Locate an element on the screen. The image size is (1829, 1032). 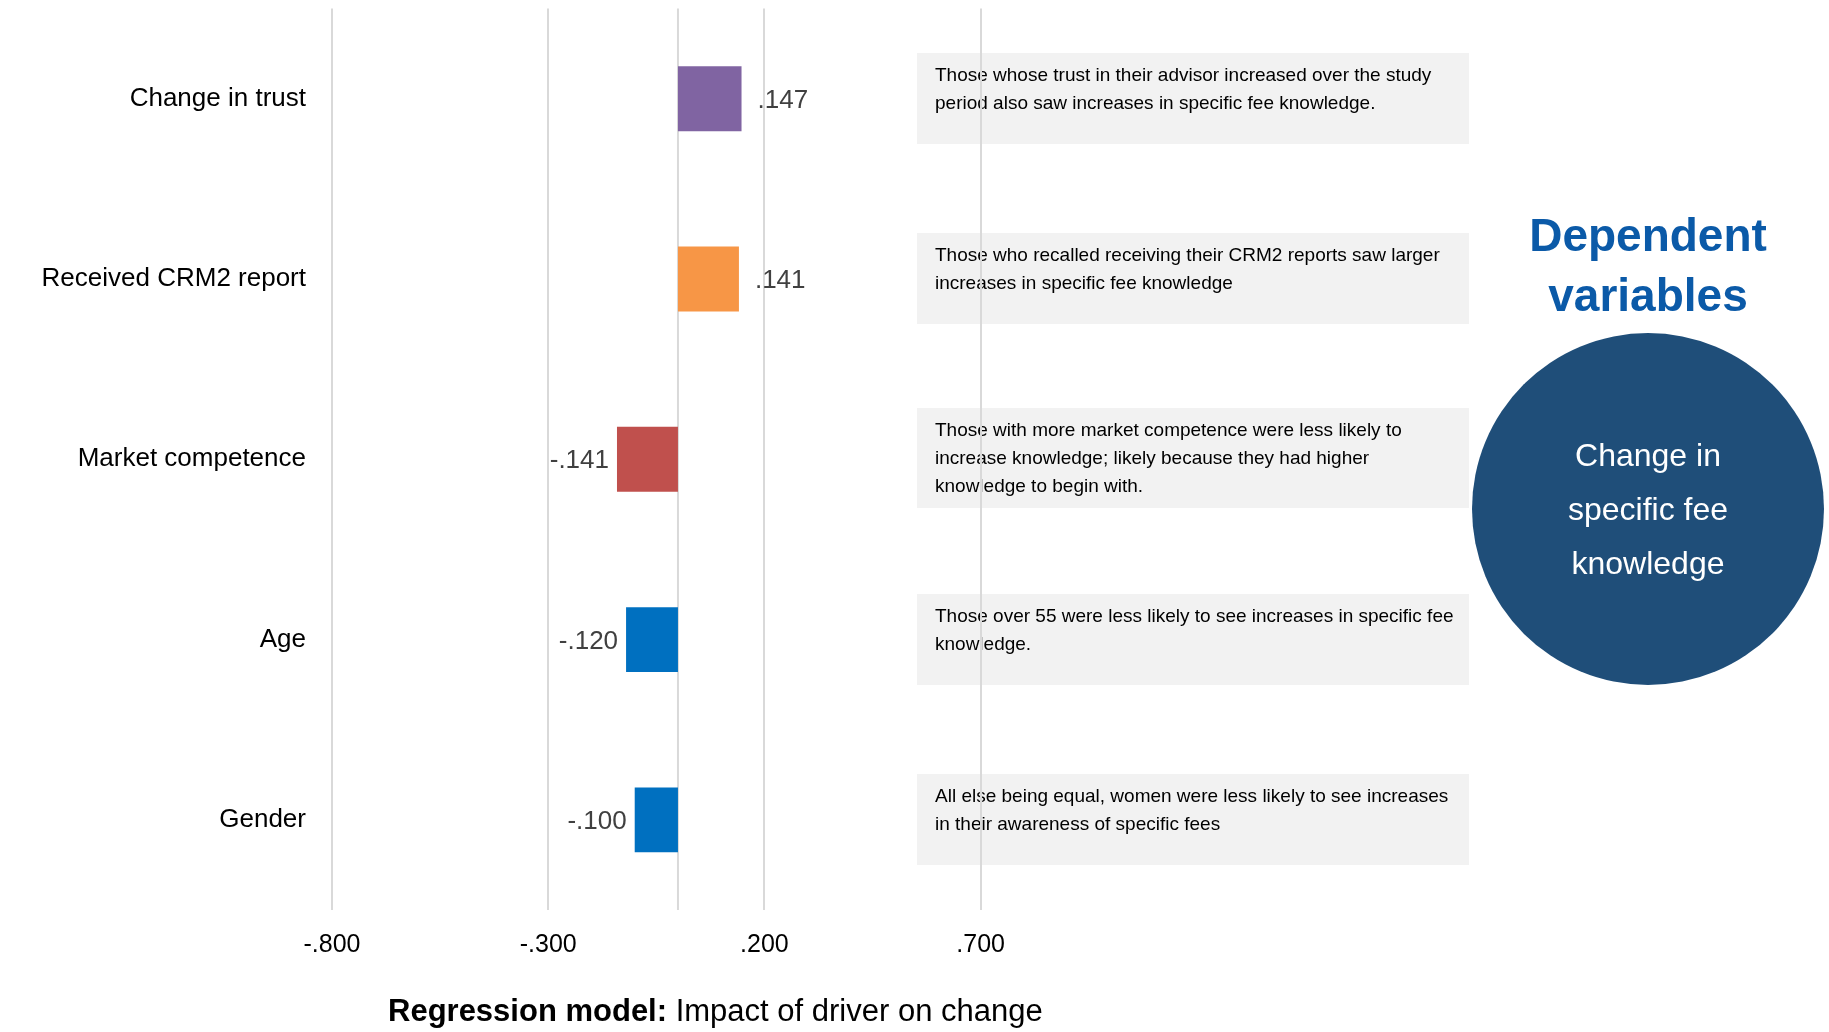
y-tick-label: Gender is located at coordinates (263, 818).